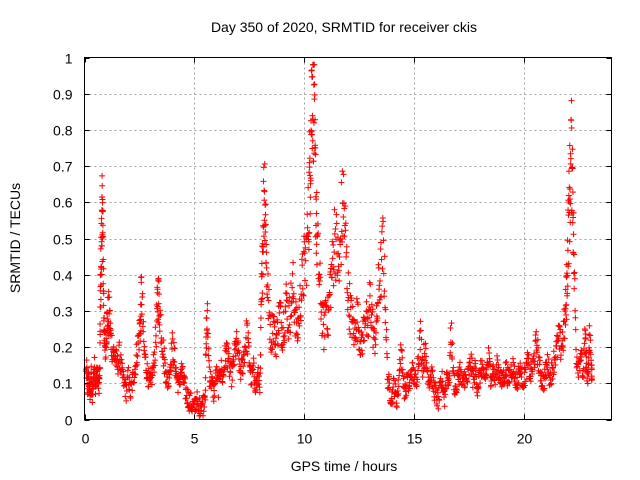  I want to click on y-tick-label: 0.2, so click(63, 348).